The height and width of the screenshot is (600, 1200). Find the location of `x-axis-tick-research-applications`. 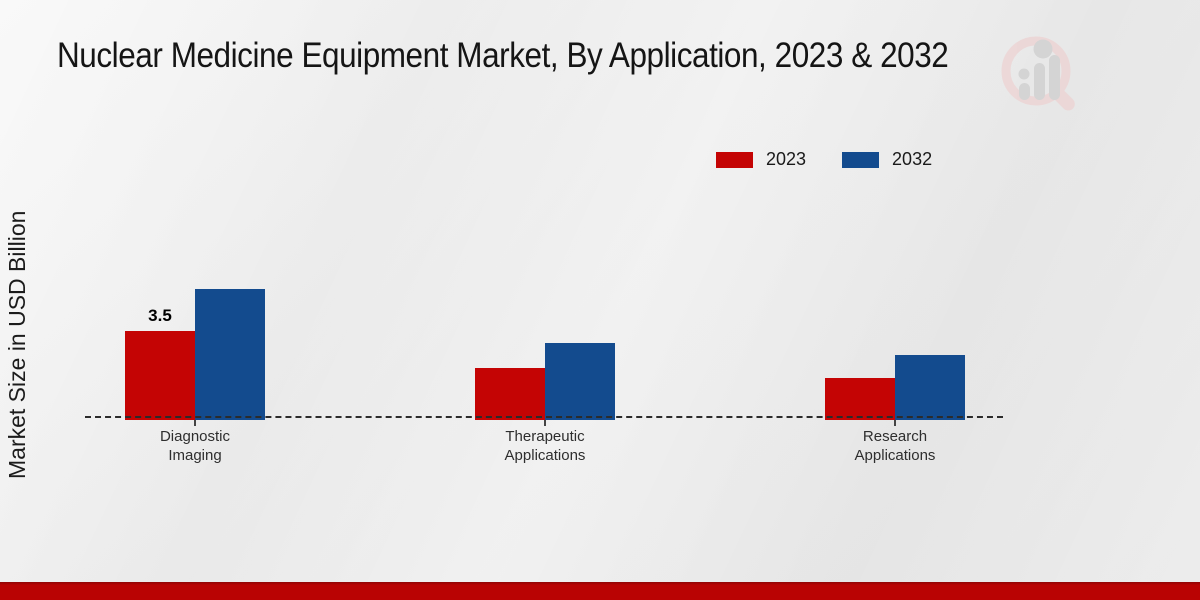

x-axis-tick-research-applications is located at coordinates (895, 423).